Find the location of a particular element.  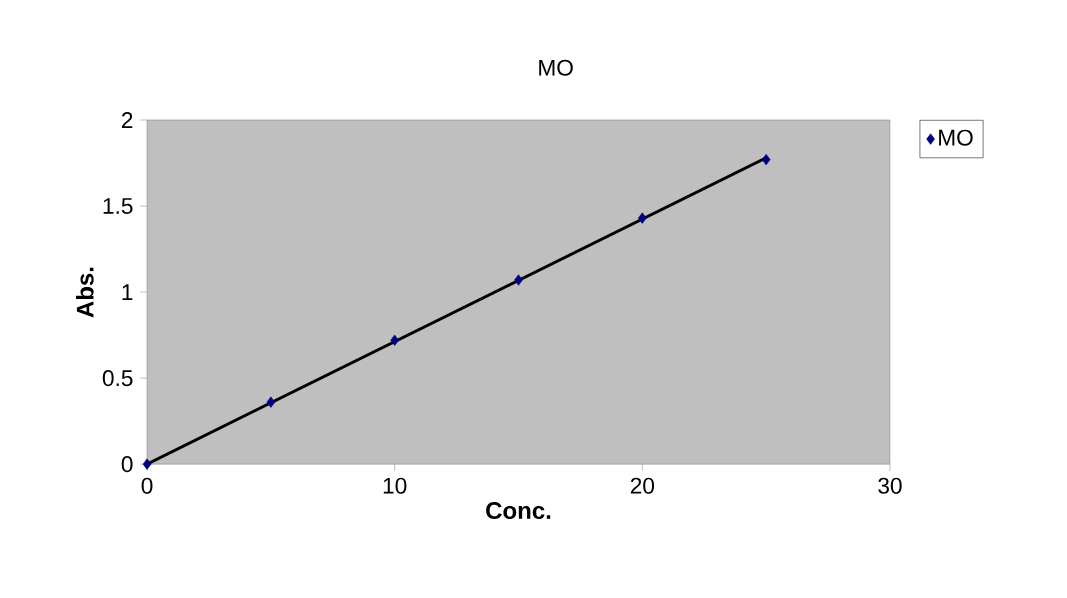

y-tick-label: 1 is located at coordinates (127, 292).